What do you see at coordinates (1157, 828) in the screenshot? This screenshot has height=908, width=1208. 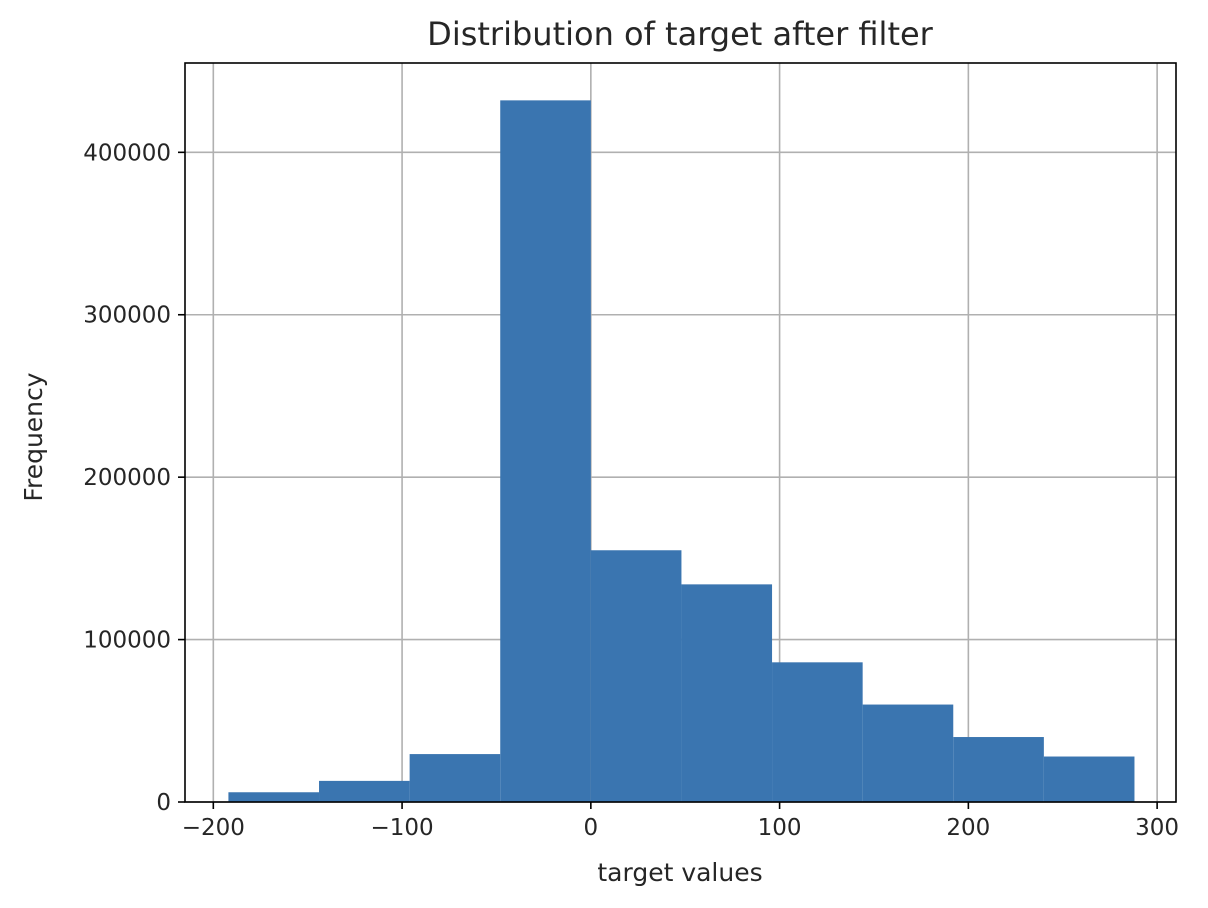 I see `x-tick-label: 300` at bounding box center [1157, 828].